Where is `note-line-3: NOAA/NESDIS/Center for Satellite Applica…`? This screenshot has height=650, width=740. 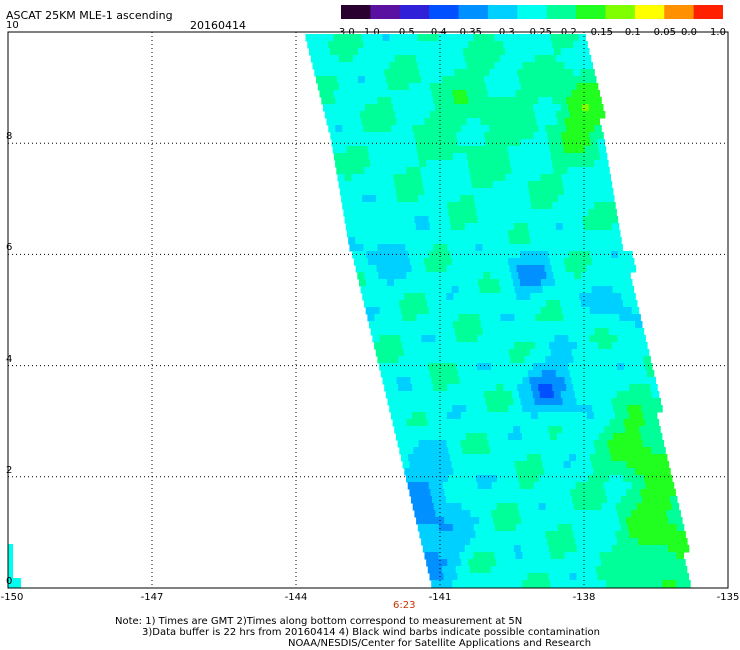
note-line-3: NOAA/NESDIS/Center for Satellite Applica… is located at coordinates (440, 643).